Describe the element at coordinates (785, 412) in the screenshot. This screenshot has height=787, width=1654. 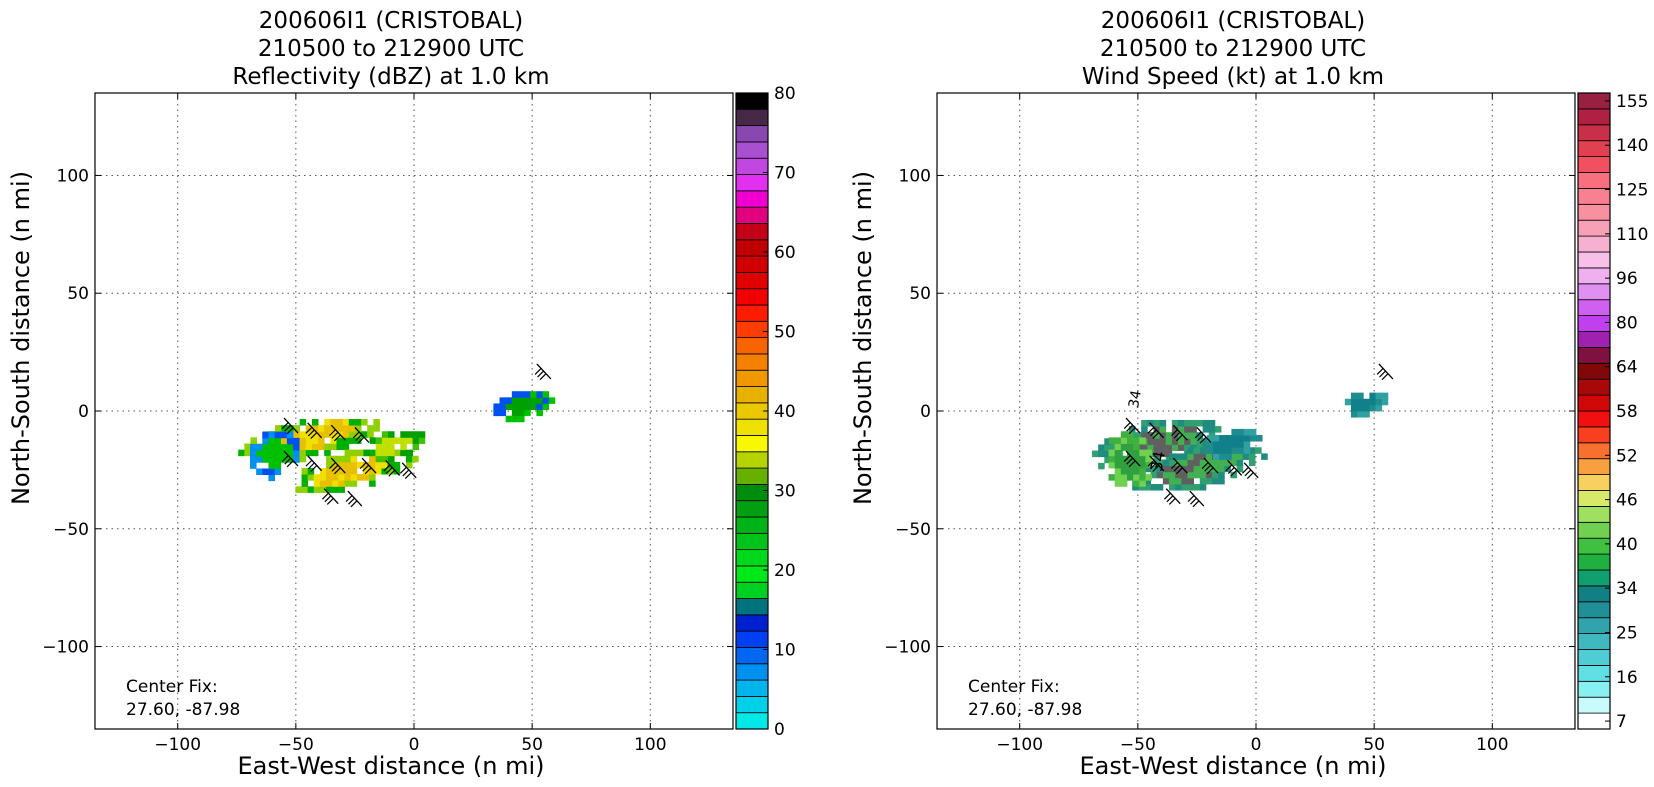
I see `colorbar-tick-label: 40` at that location.